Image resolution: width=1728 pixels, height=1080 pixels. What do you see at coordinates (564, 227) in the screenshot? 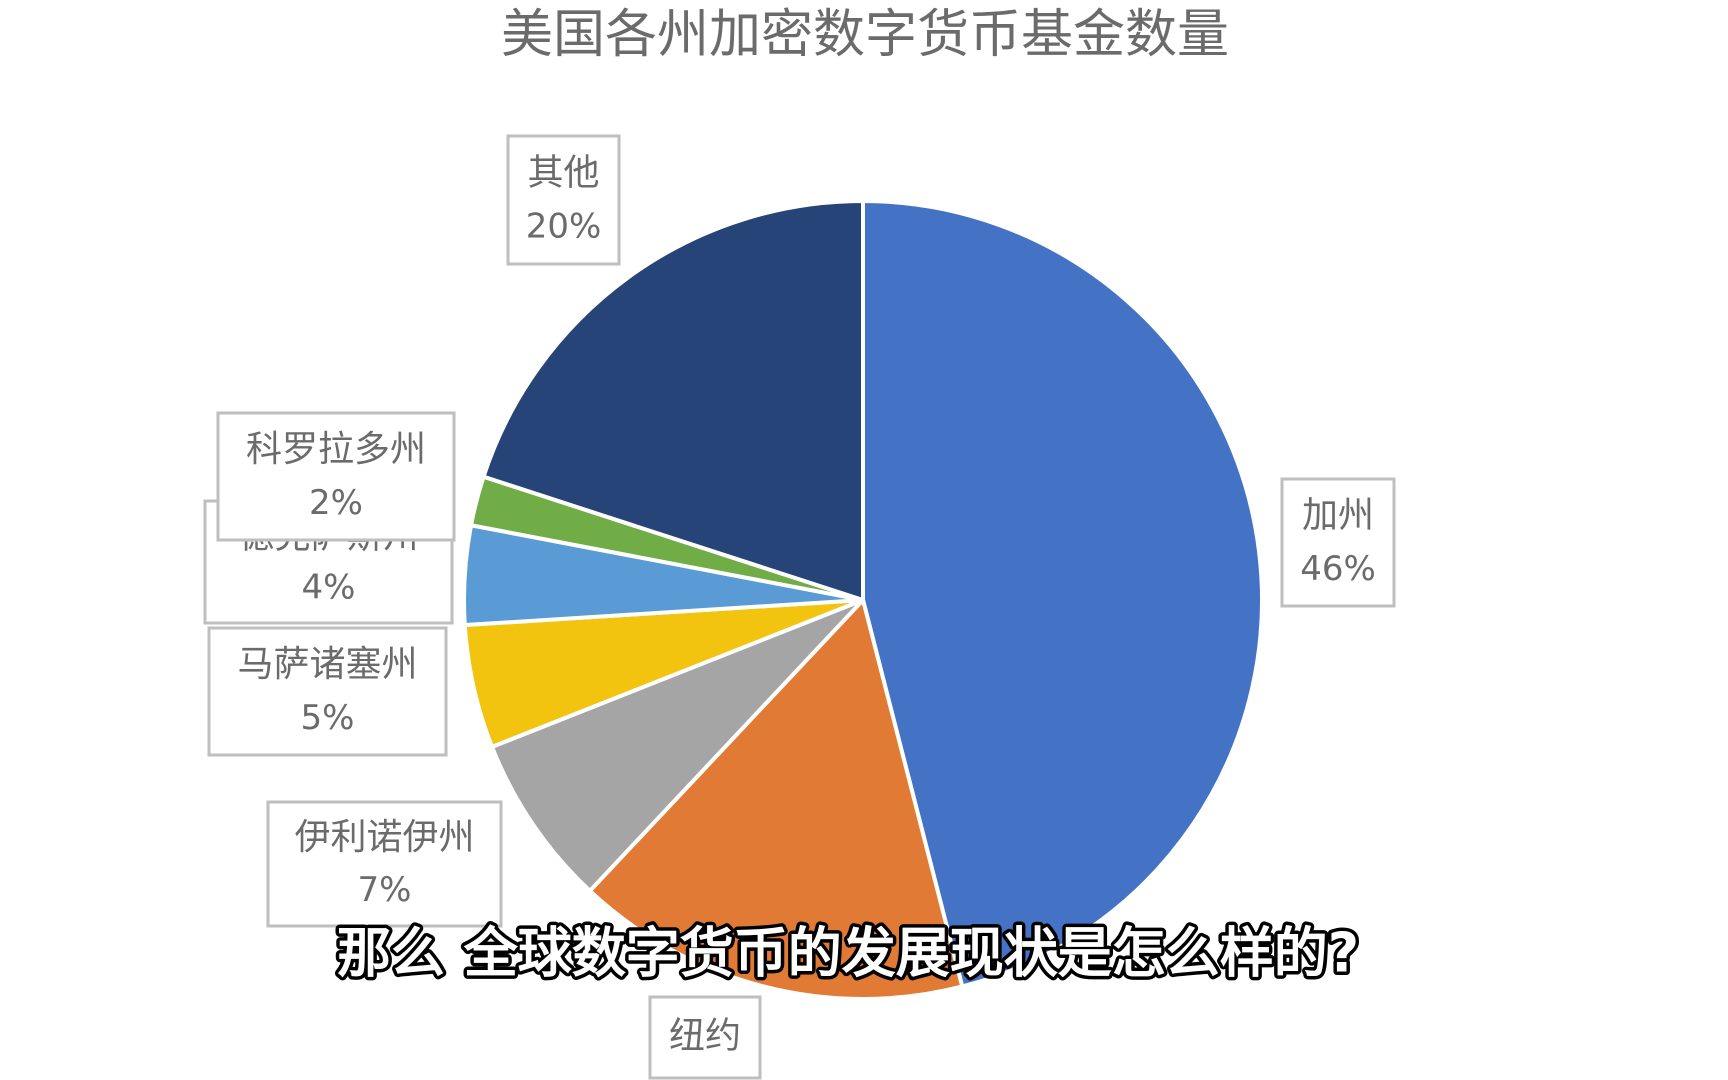
I see `value-label: 20%` at bounding box center [564, 227].